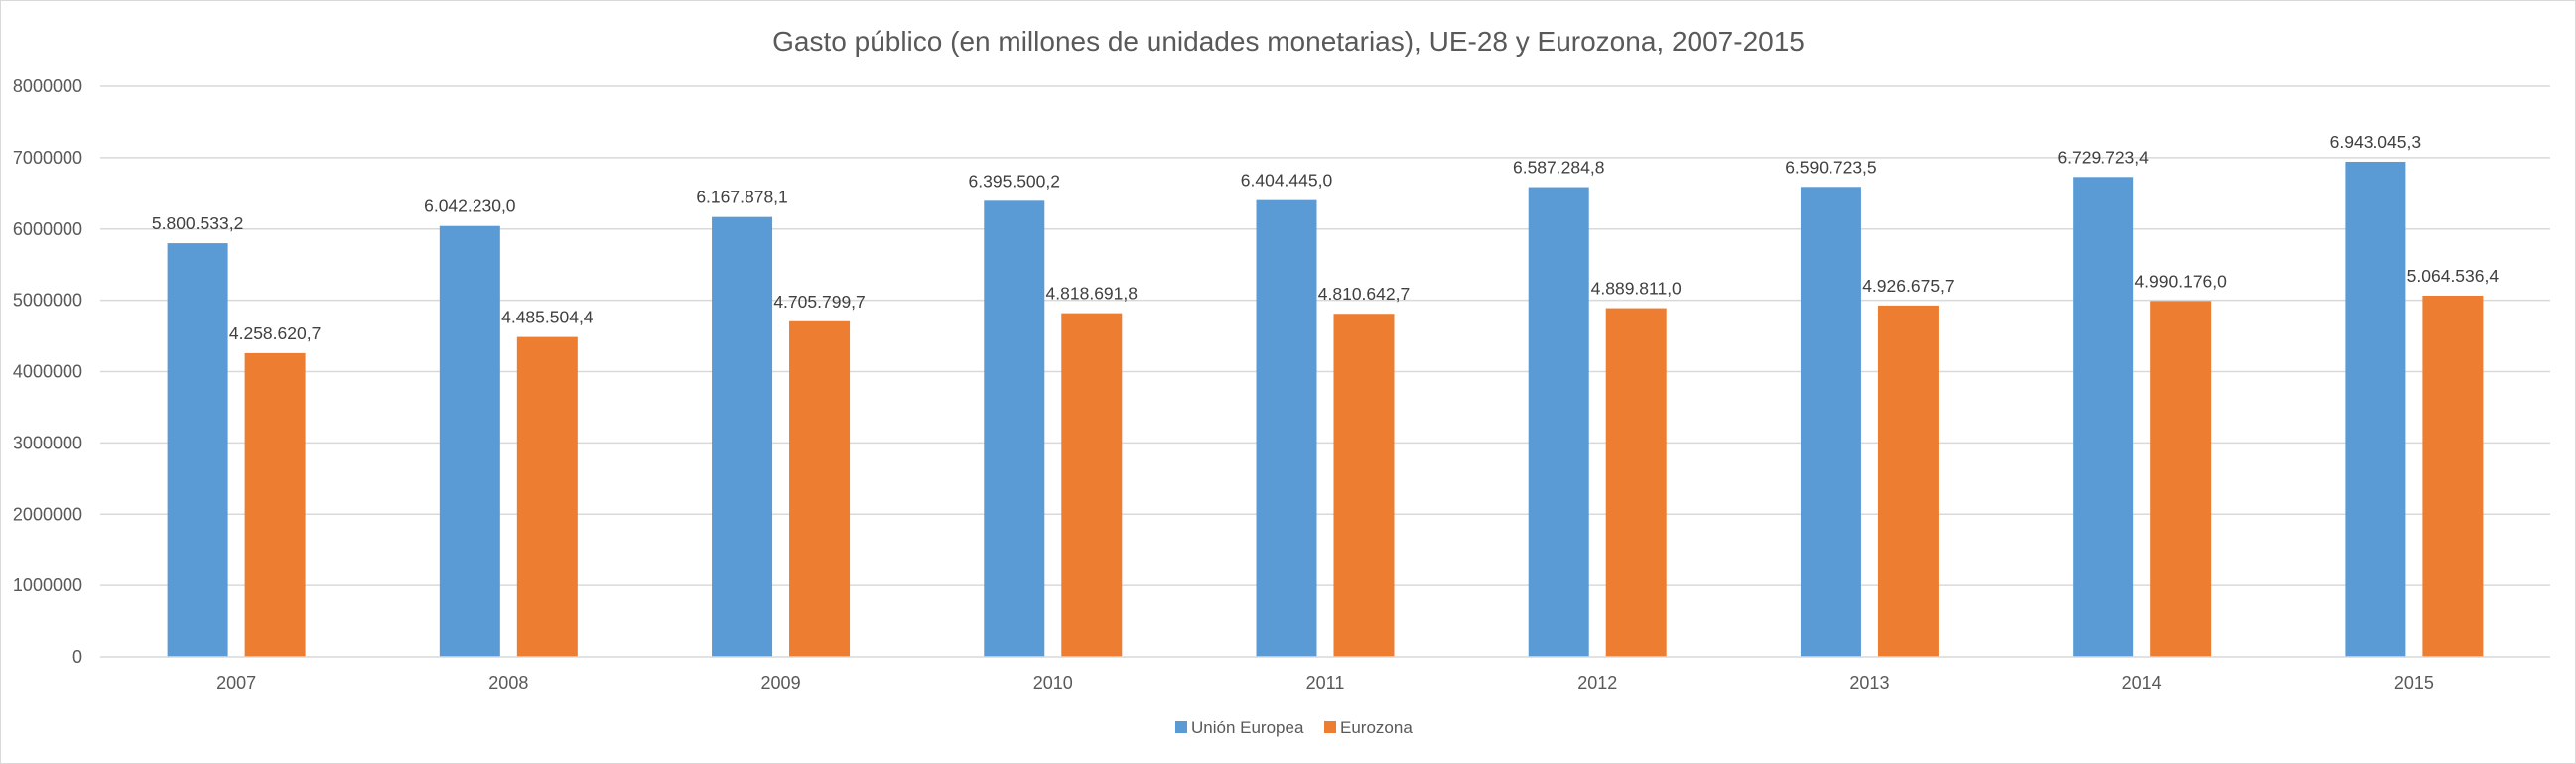 This screenshot has height=764, width=2576. Describe the element at coordinates (1908, 481) in the screenshot. I see `bar-eurozona-2013` at that location.